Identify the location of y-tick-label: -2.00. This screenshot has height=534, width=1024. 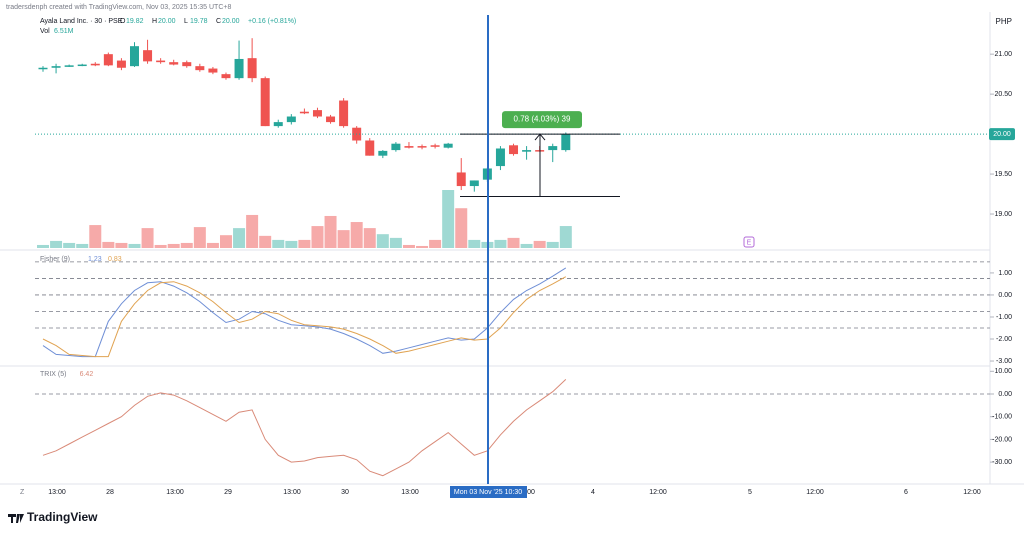
(1004, 339).